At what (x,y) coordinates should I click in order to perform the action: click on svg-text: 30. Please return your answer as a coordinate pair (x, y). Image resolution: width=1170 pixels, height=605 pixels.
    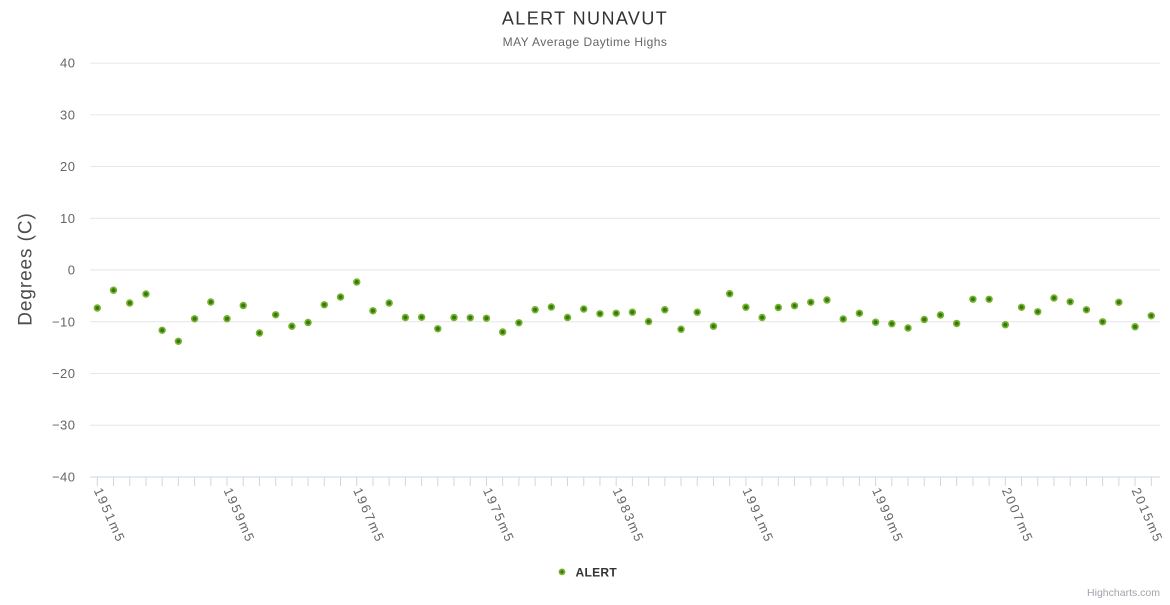
    Looking at the image, I should click on (67, 114).